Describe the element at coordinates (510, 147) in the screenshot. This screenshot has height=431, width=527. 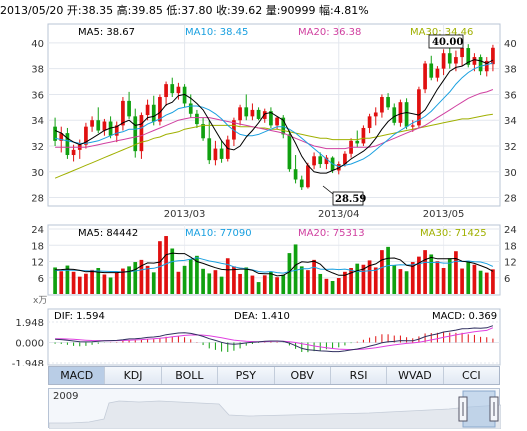
I see `price-tick-label: 32` at that location.